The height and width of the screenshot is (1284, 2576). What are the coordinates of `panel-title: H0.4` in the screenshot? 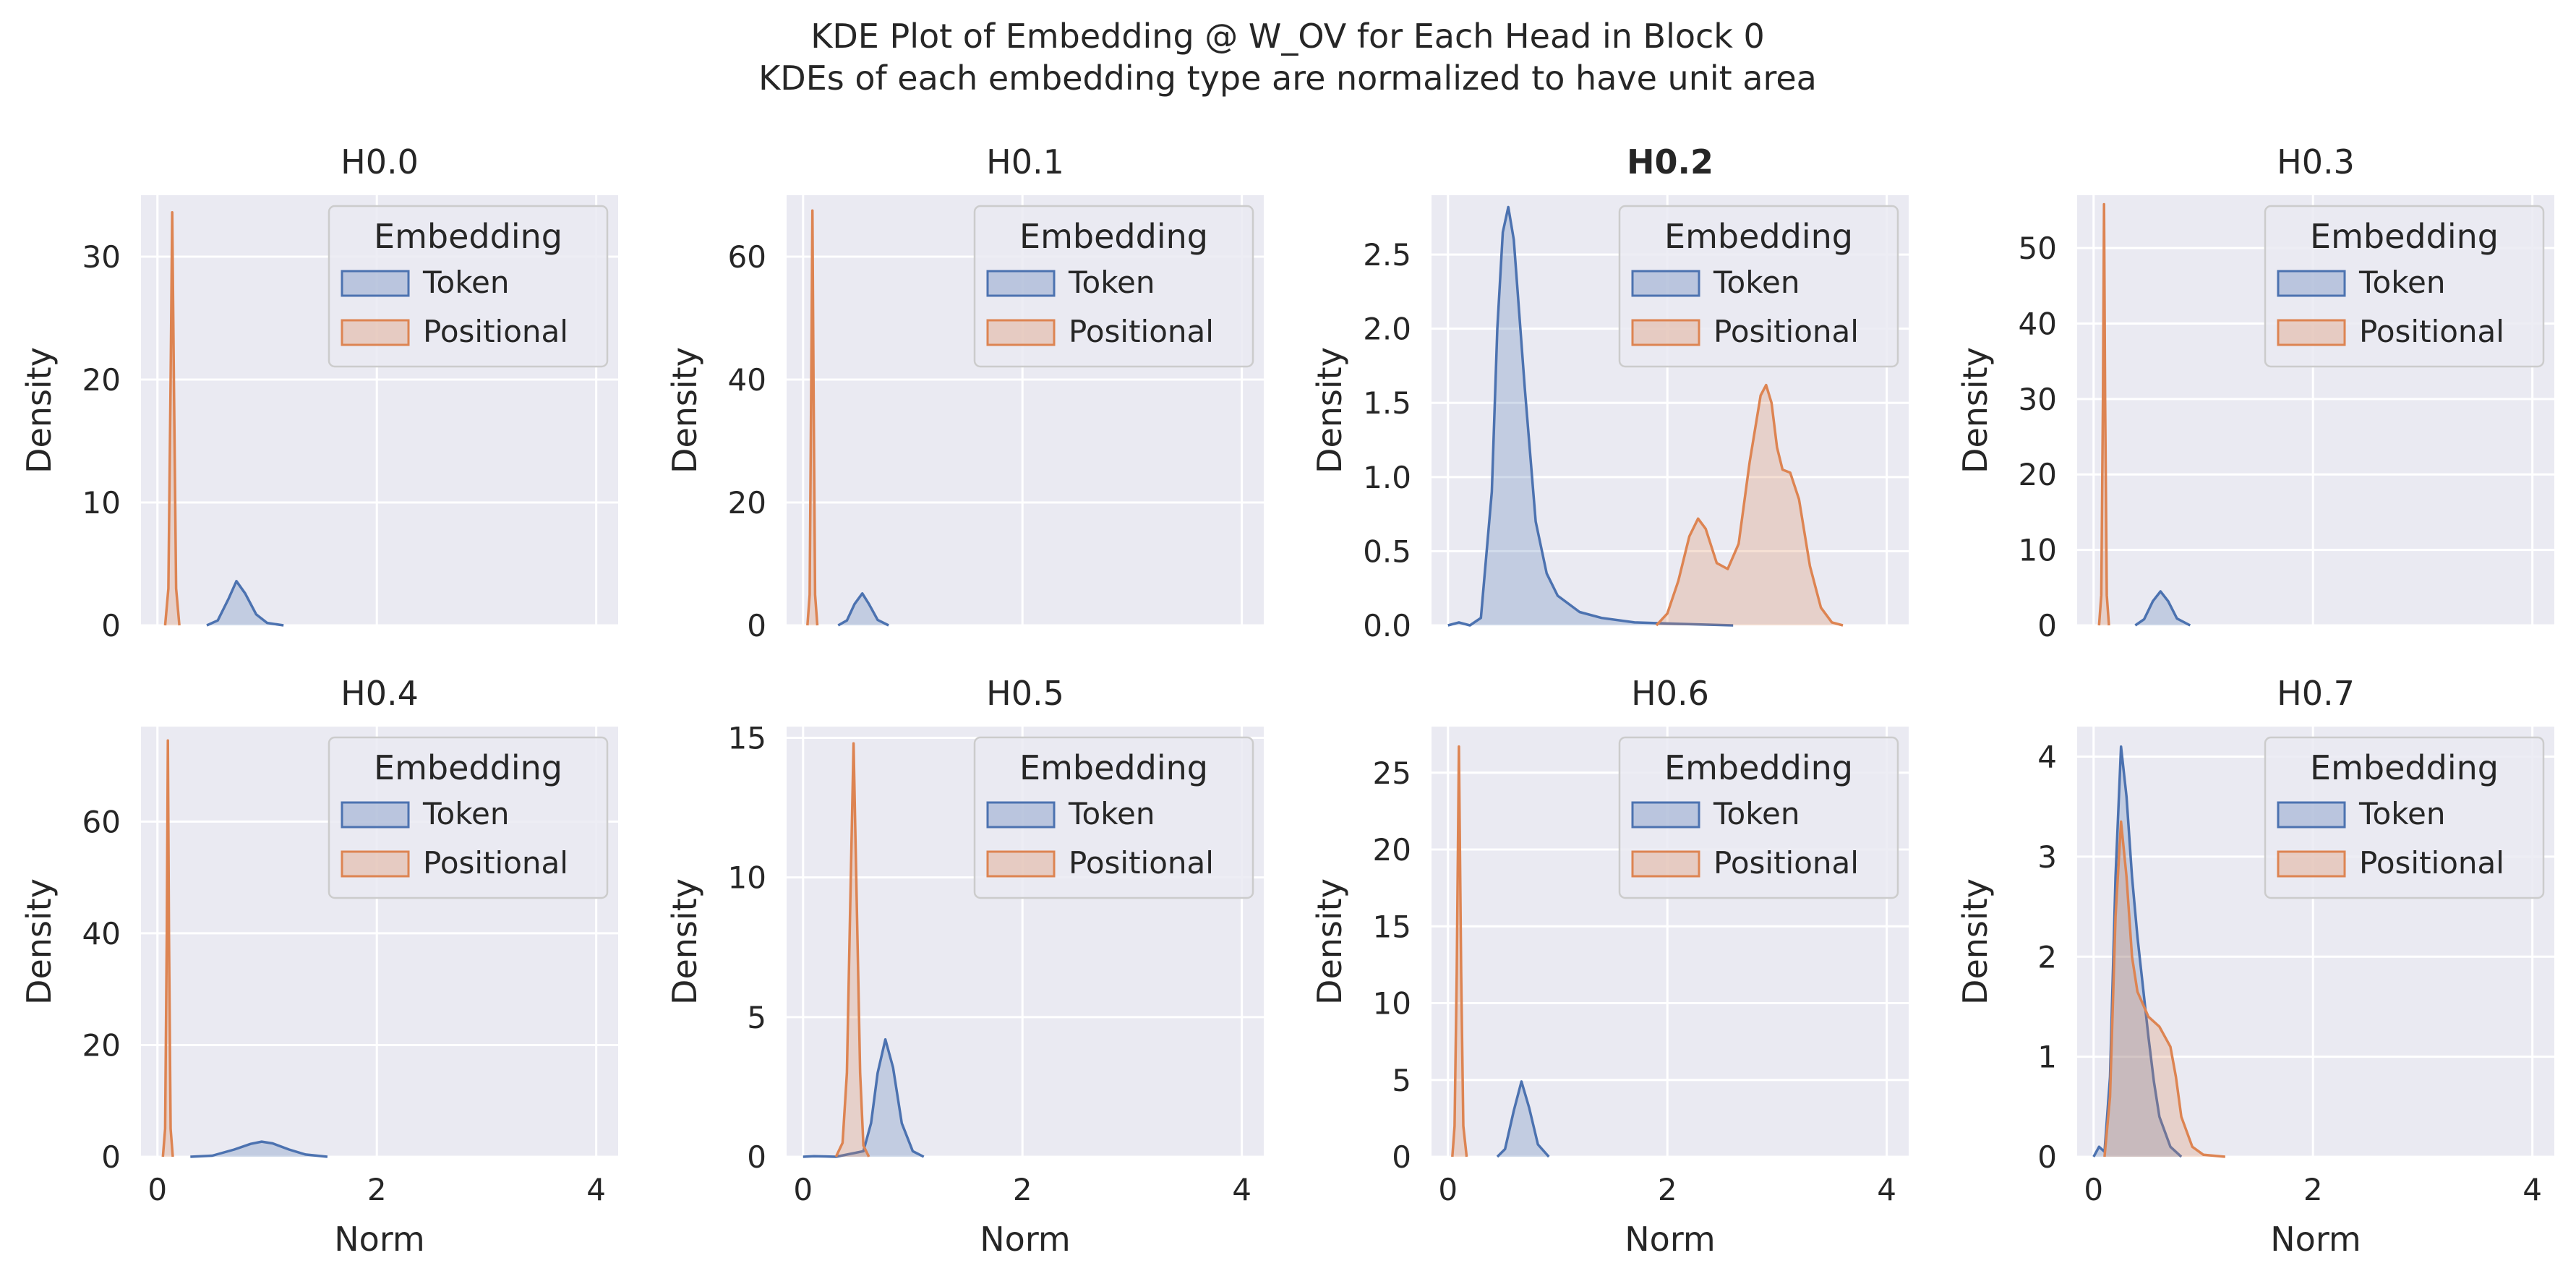 It's located at (380, 693).